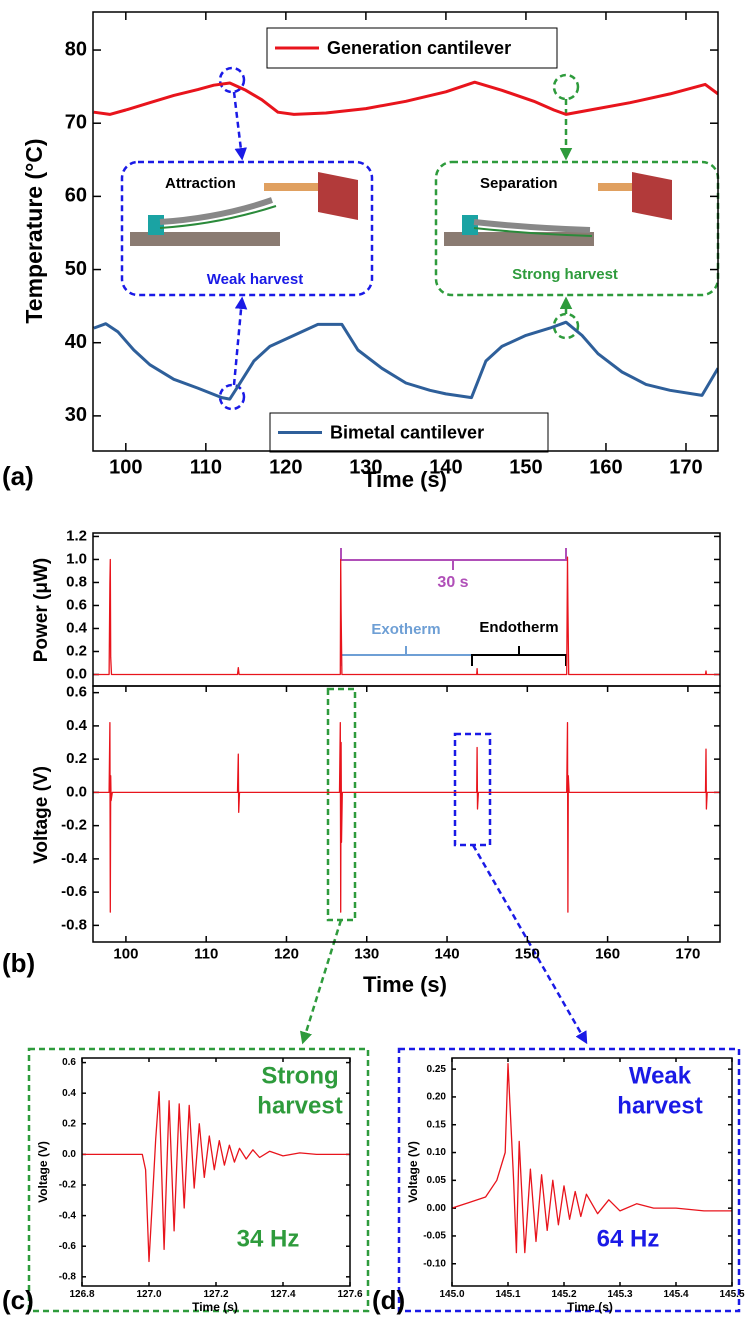 The height and width of the screenshot is (1320, 746). What do you see at coordinates (68, 1215) in the screenshot?
I see `y-tick-label: -0.4` at bounding box center [68, 1215].